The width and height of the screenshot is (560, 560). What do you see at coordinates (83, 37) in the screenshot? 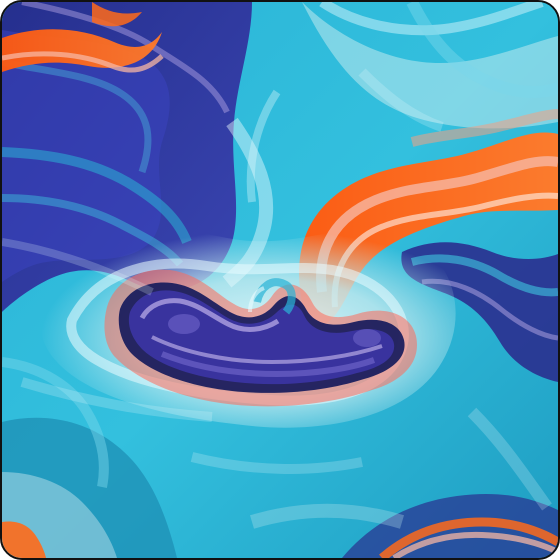
I see `orange-streak-top-left` at bounding box center [83, 37].